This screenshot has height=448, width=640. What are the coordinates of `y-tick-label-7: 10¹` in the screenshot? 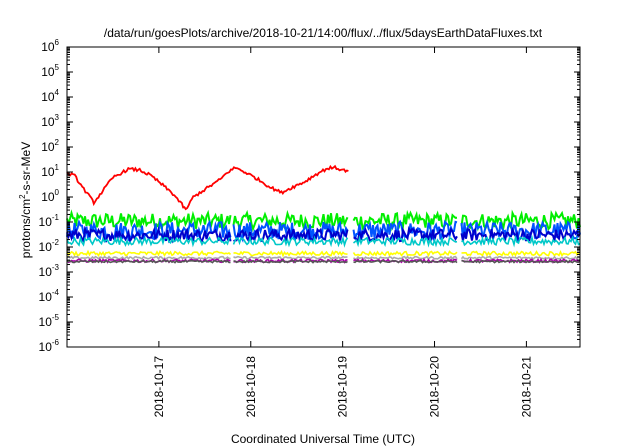 It's located at (50, 171).